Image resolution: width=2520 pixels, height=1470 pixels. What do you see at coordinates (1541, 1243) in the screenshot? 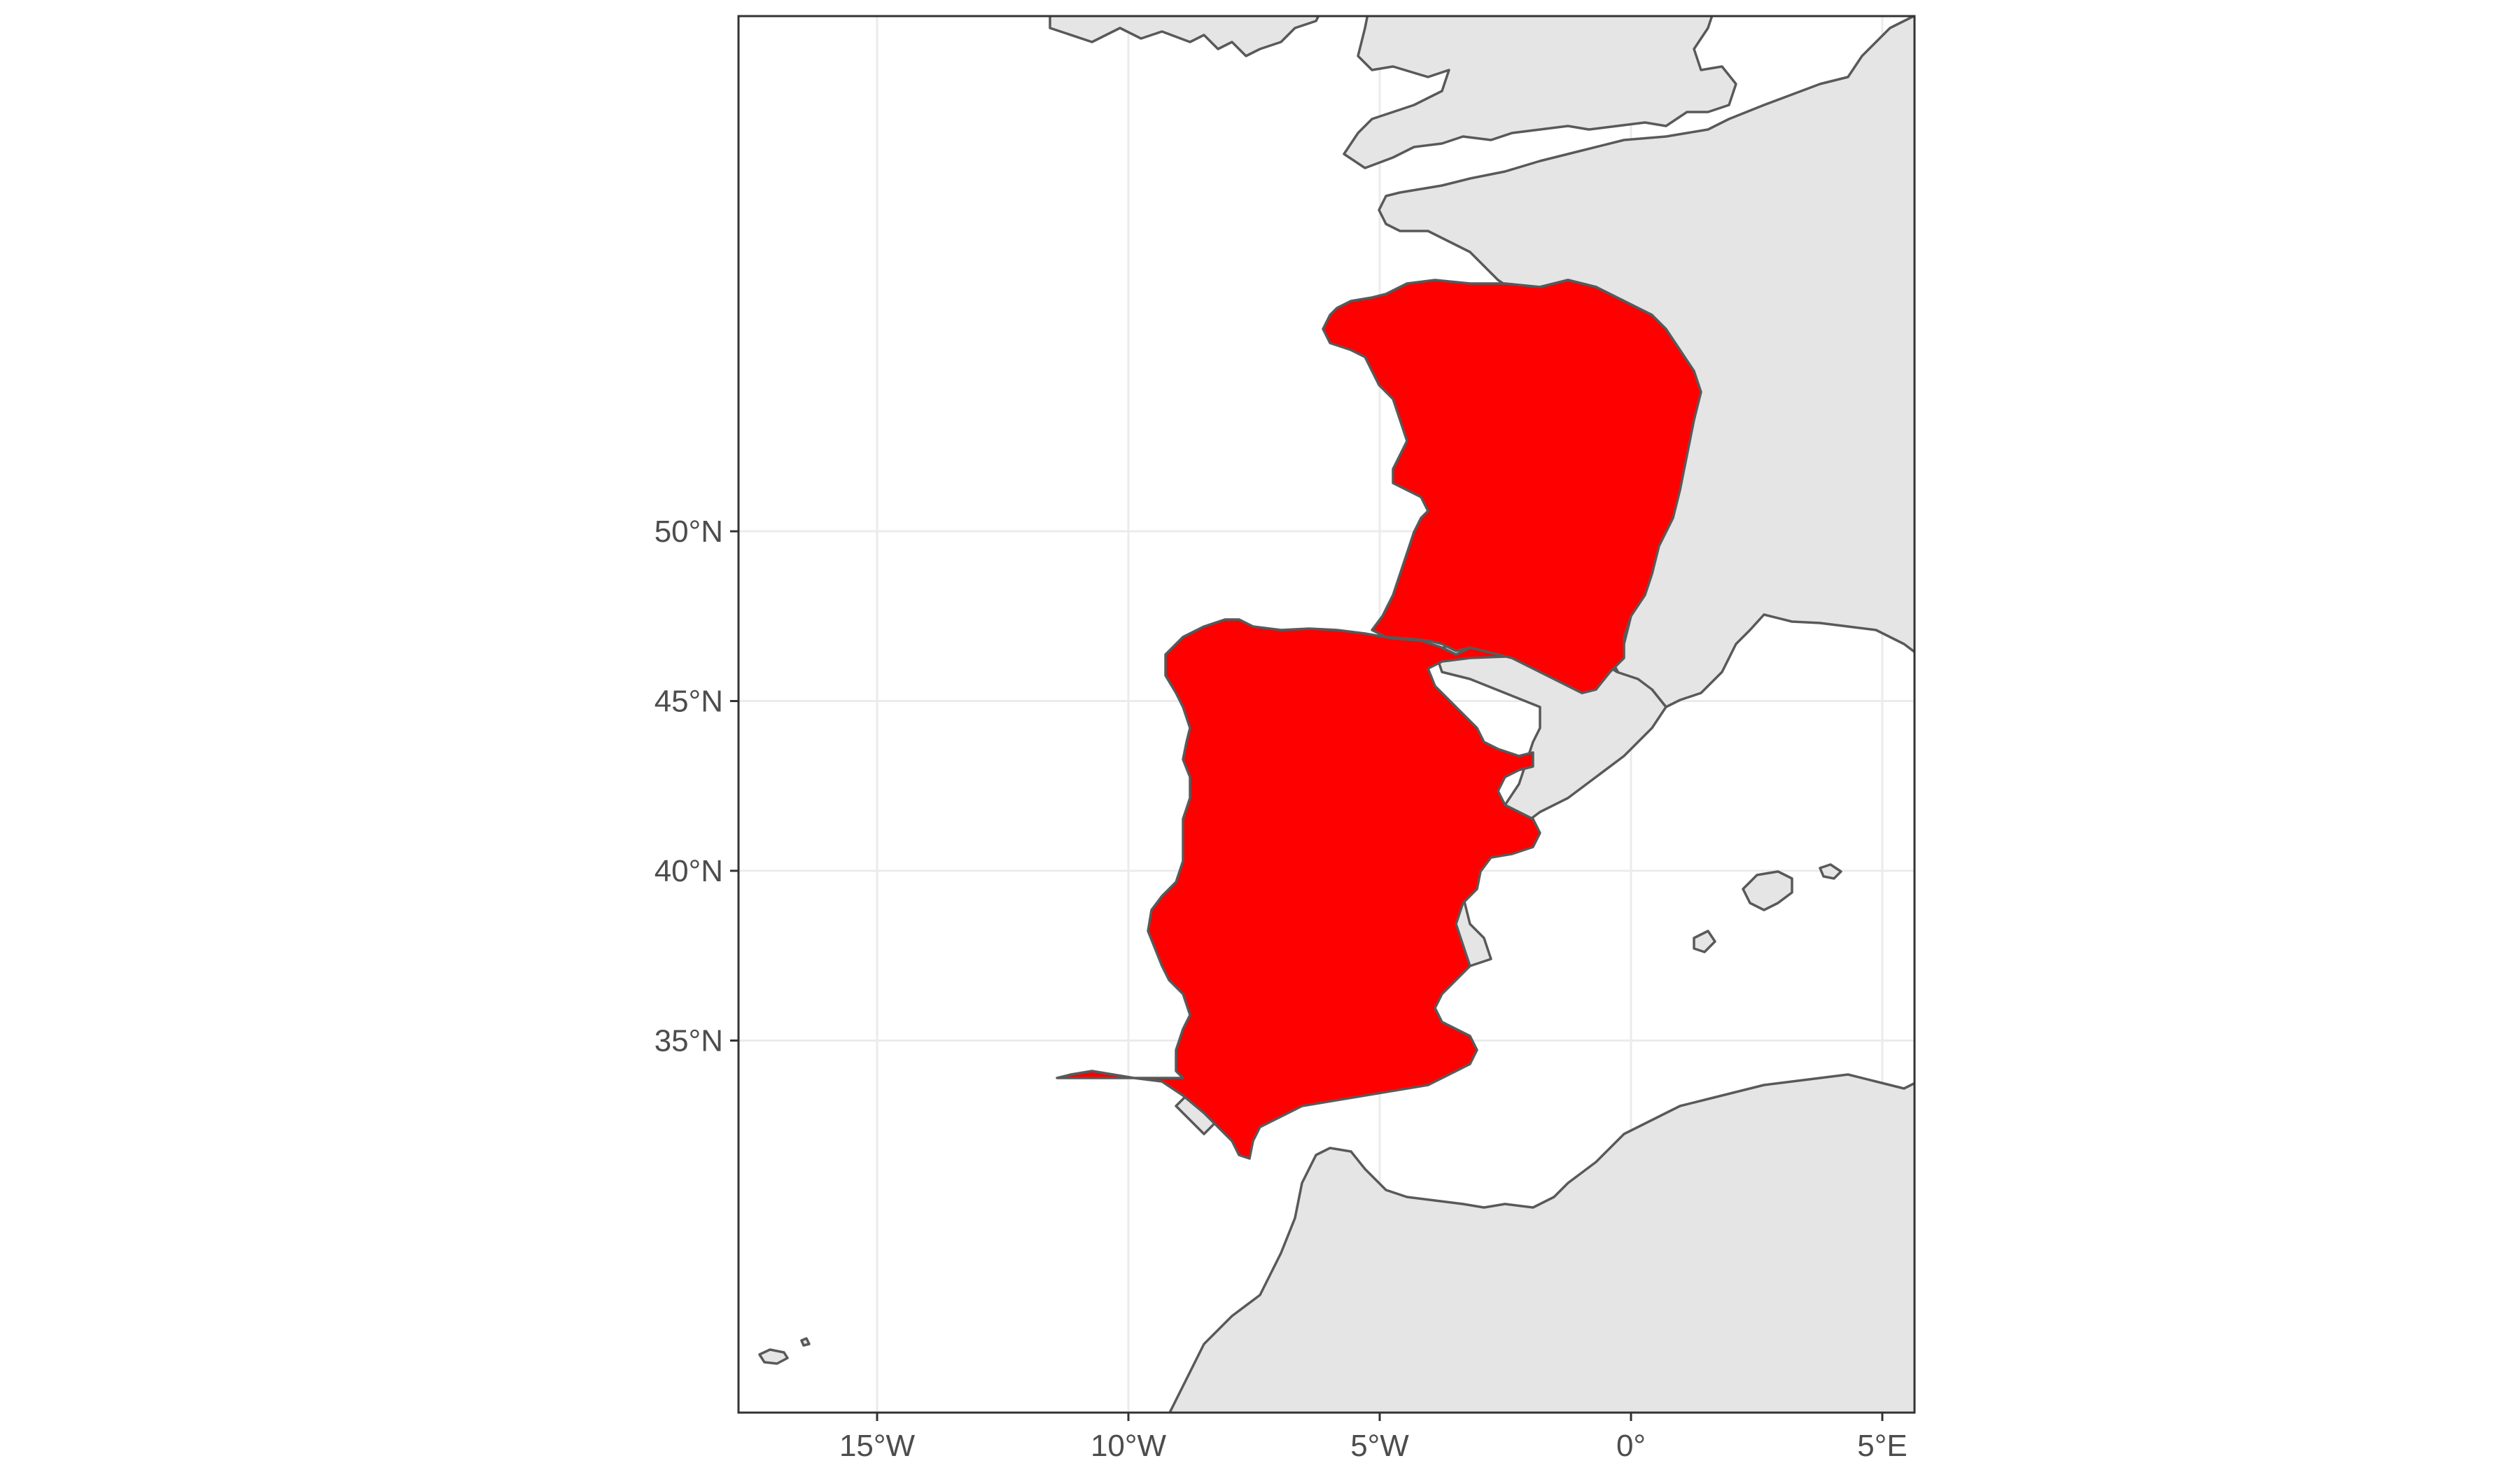
I see `north-africa-landmass` at bounding box center [1541, 1243].